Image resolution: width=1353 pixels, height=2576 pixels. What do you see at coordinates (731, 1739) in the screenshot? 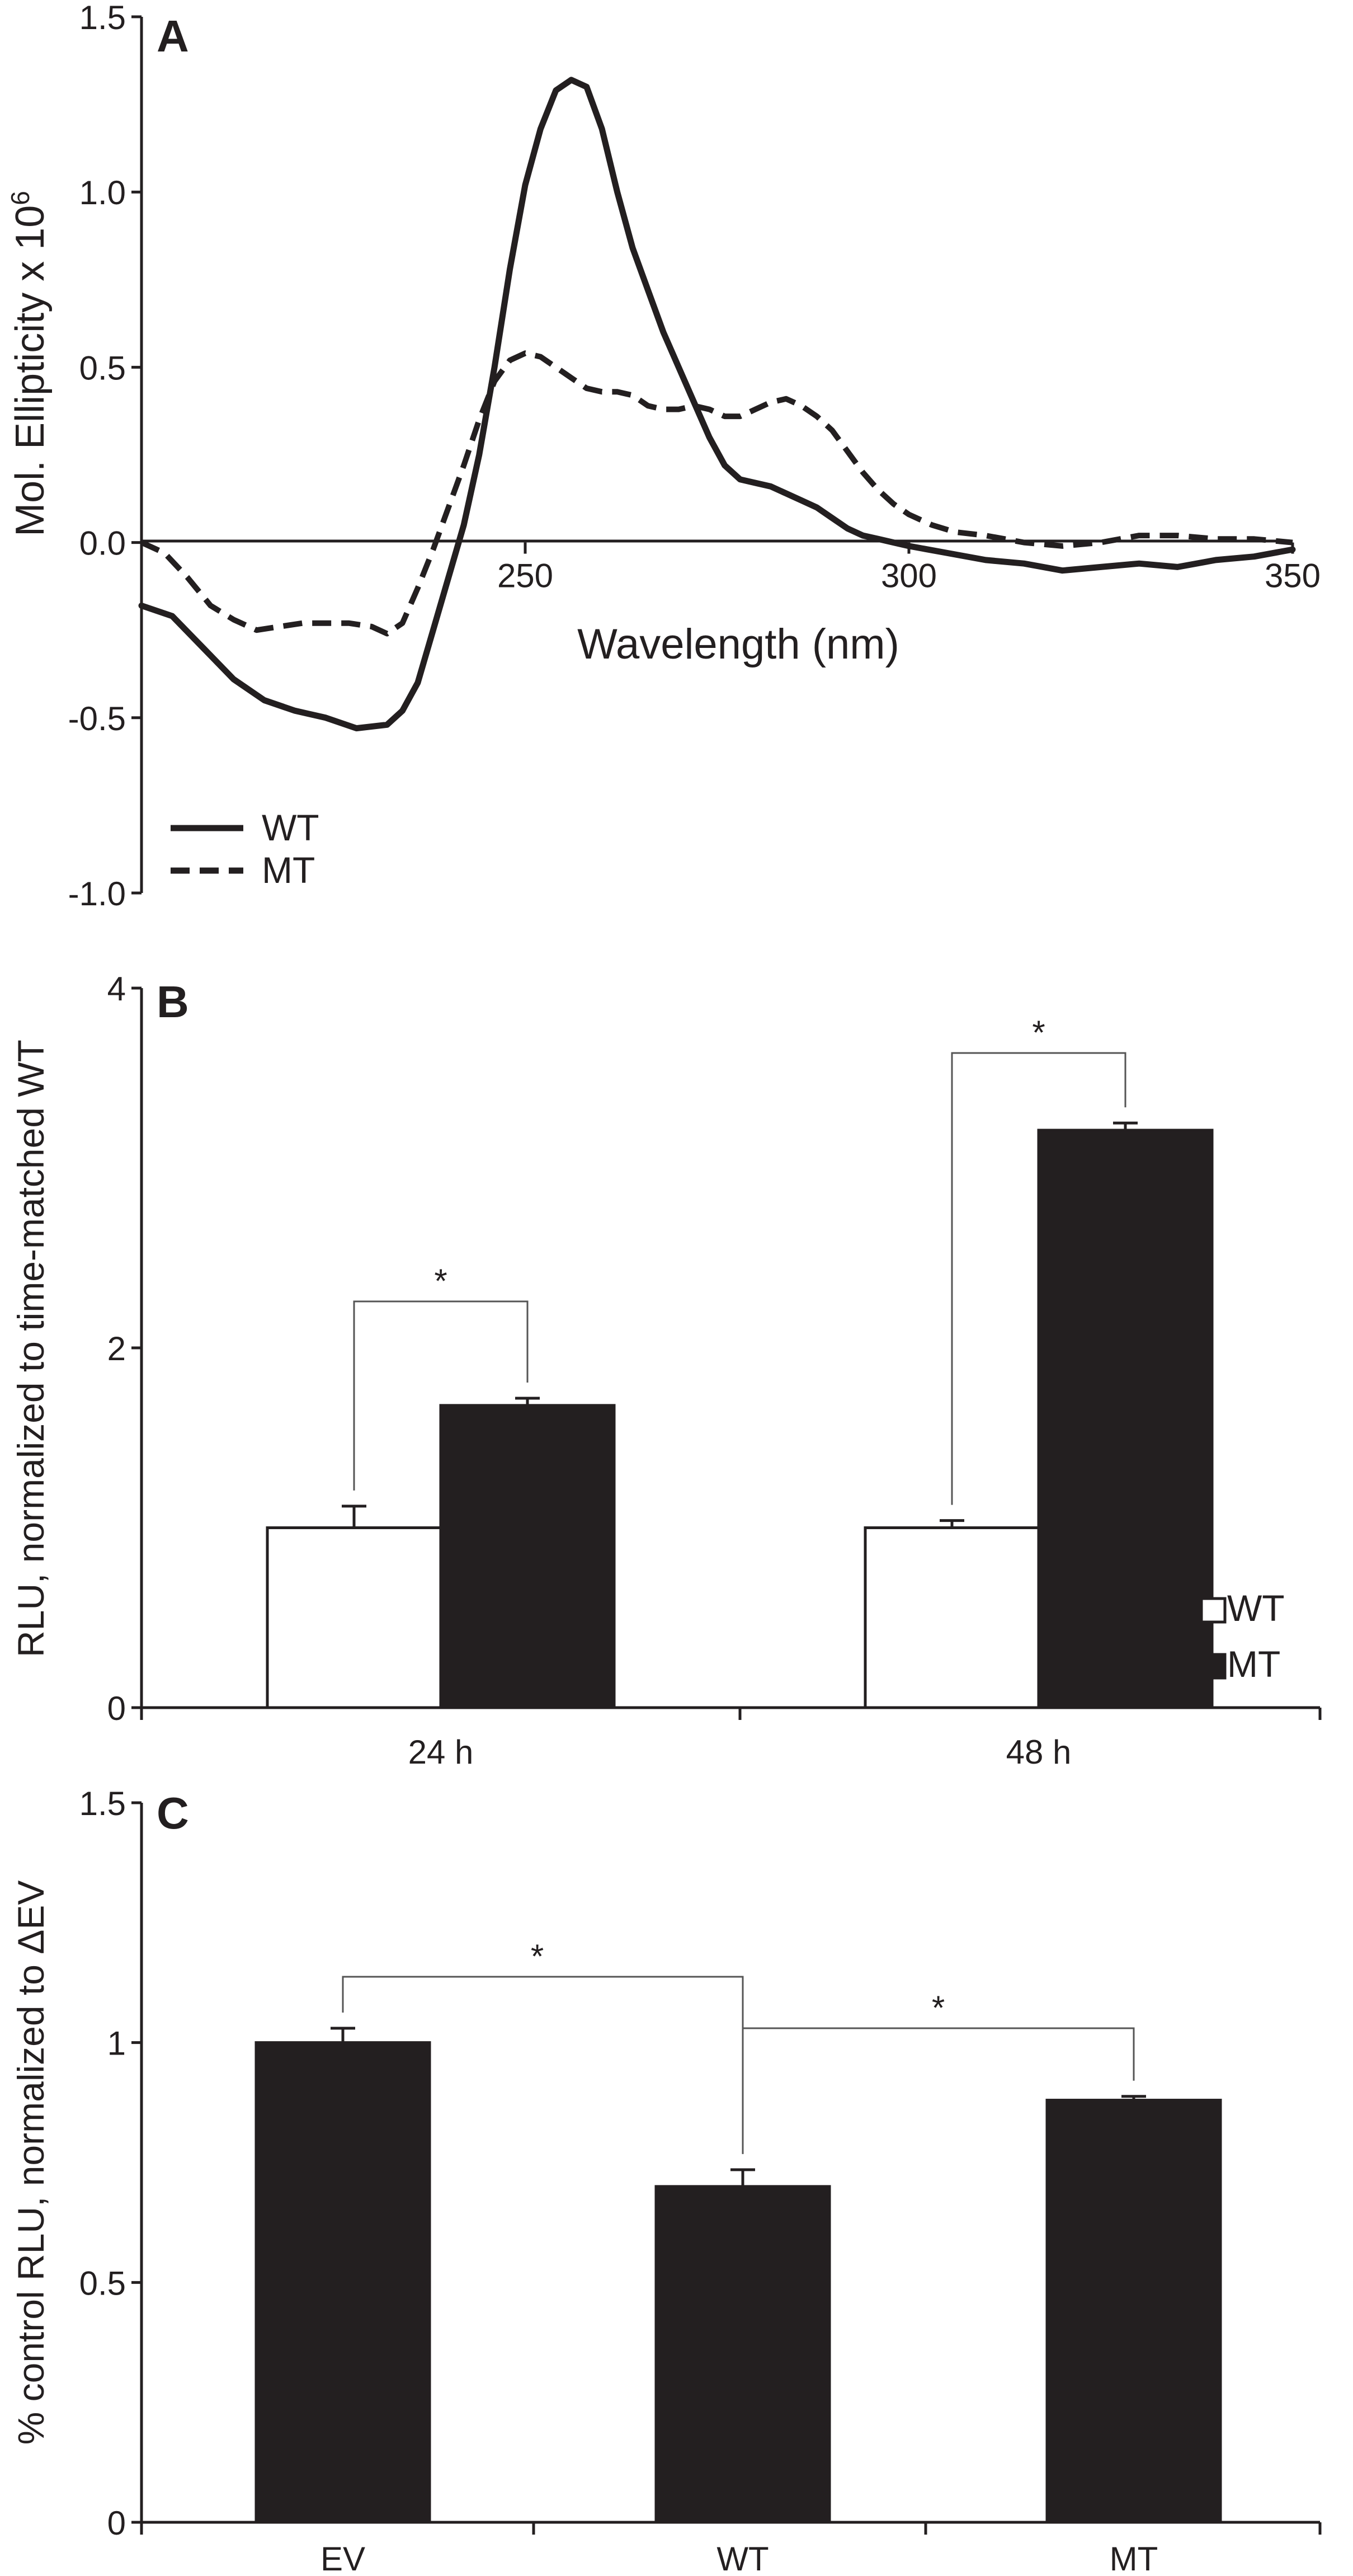
I see `panel-b-x-ticks: 24 h 48 h` at bounding box center [731, 1739].